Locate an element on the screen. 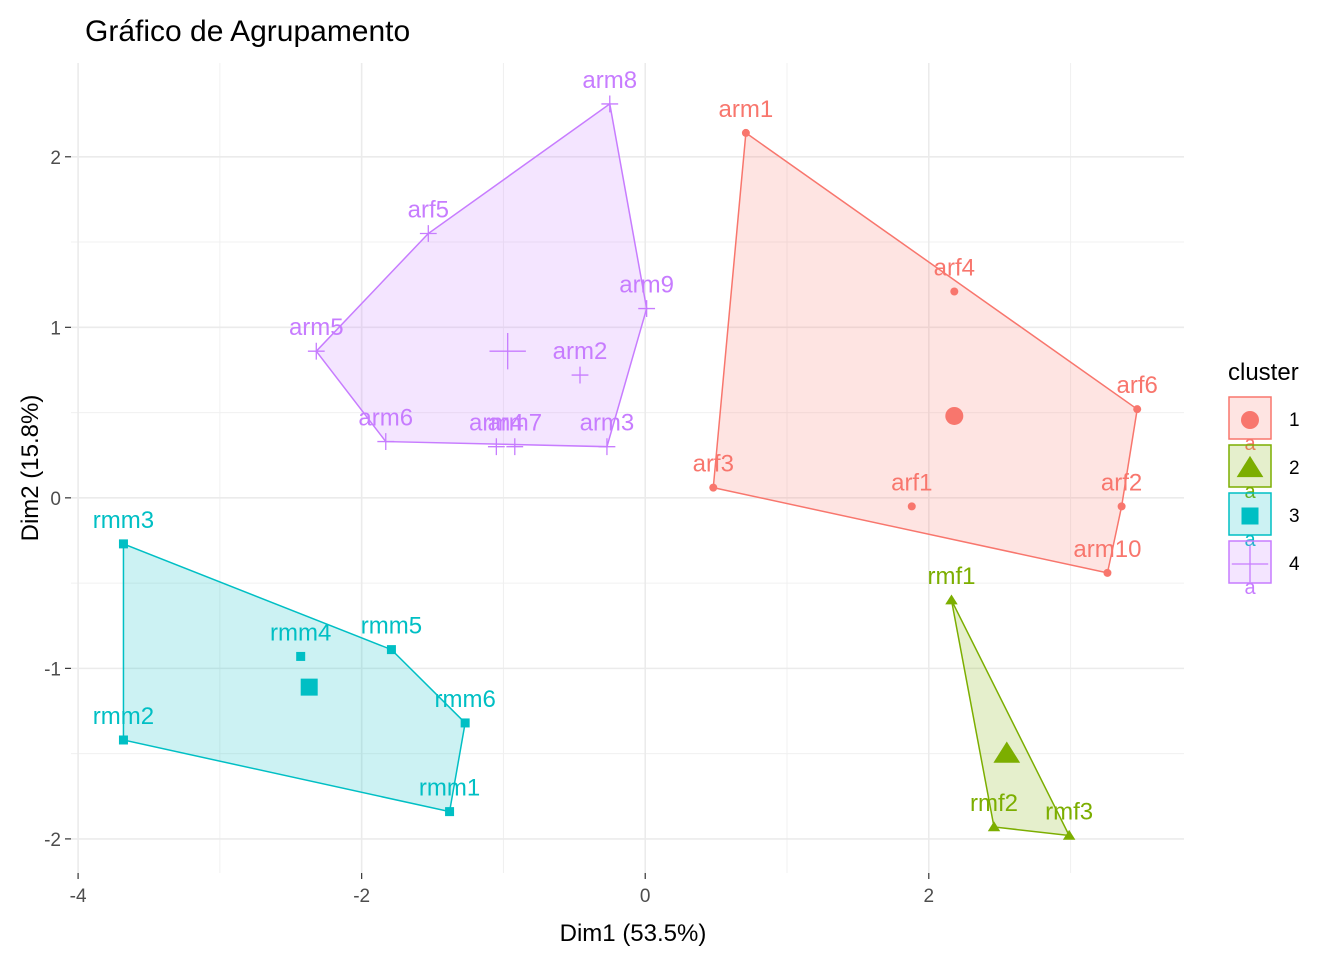  point-label-arf3: arf3 is located at coordinates (713, 464).